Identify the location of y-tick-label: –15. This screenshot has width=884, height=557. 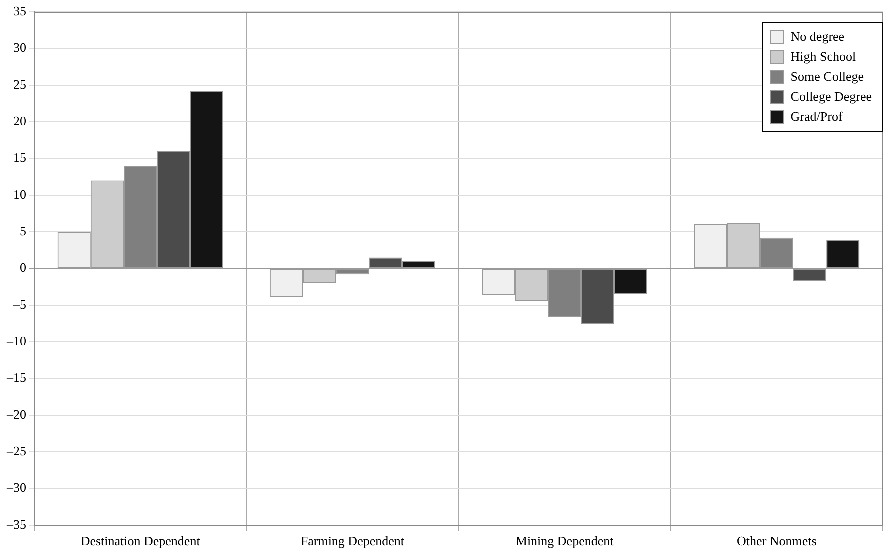
(16, 378).